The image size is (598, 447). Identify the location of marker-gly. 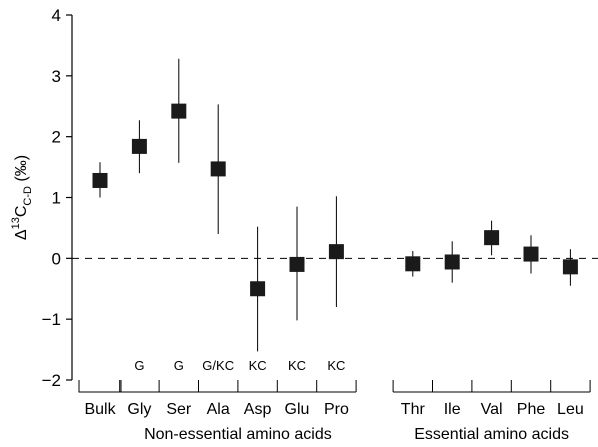
(139, 146).